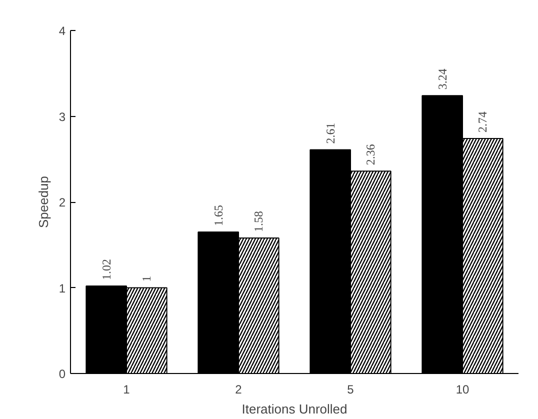  I want to click on data-label: 1.58, so click(259, 221).